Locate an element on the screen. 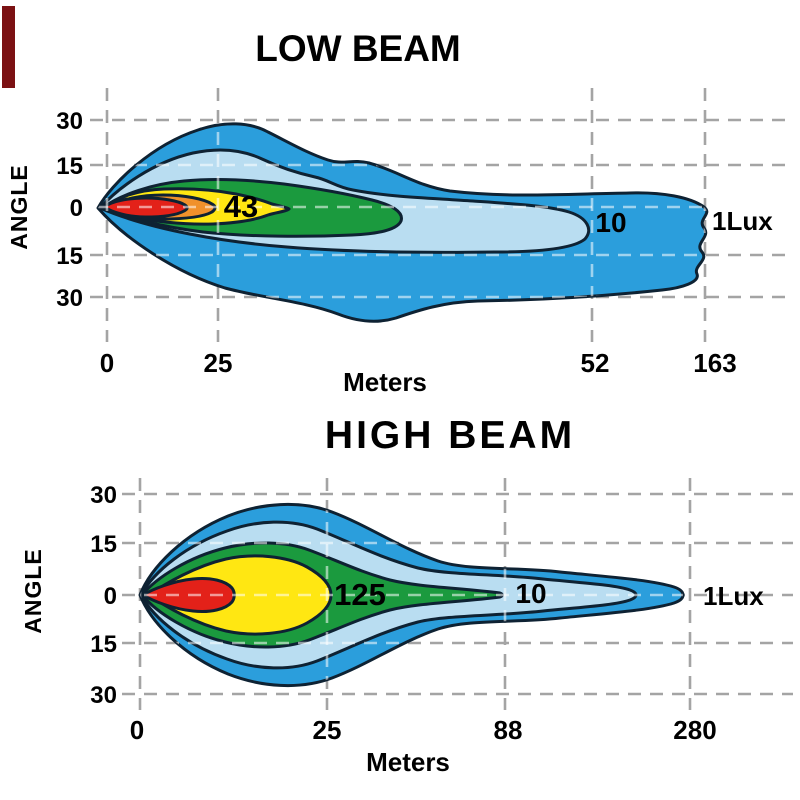 This screenshot has height=800, width=800. low-beam-ytick-0: 0 is located at coordinates (76, 208).